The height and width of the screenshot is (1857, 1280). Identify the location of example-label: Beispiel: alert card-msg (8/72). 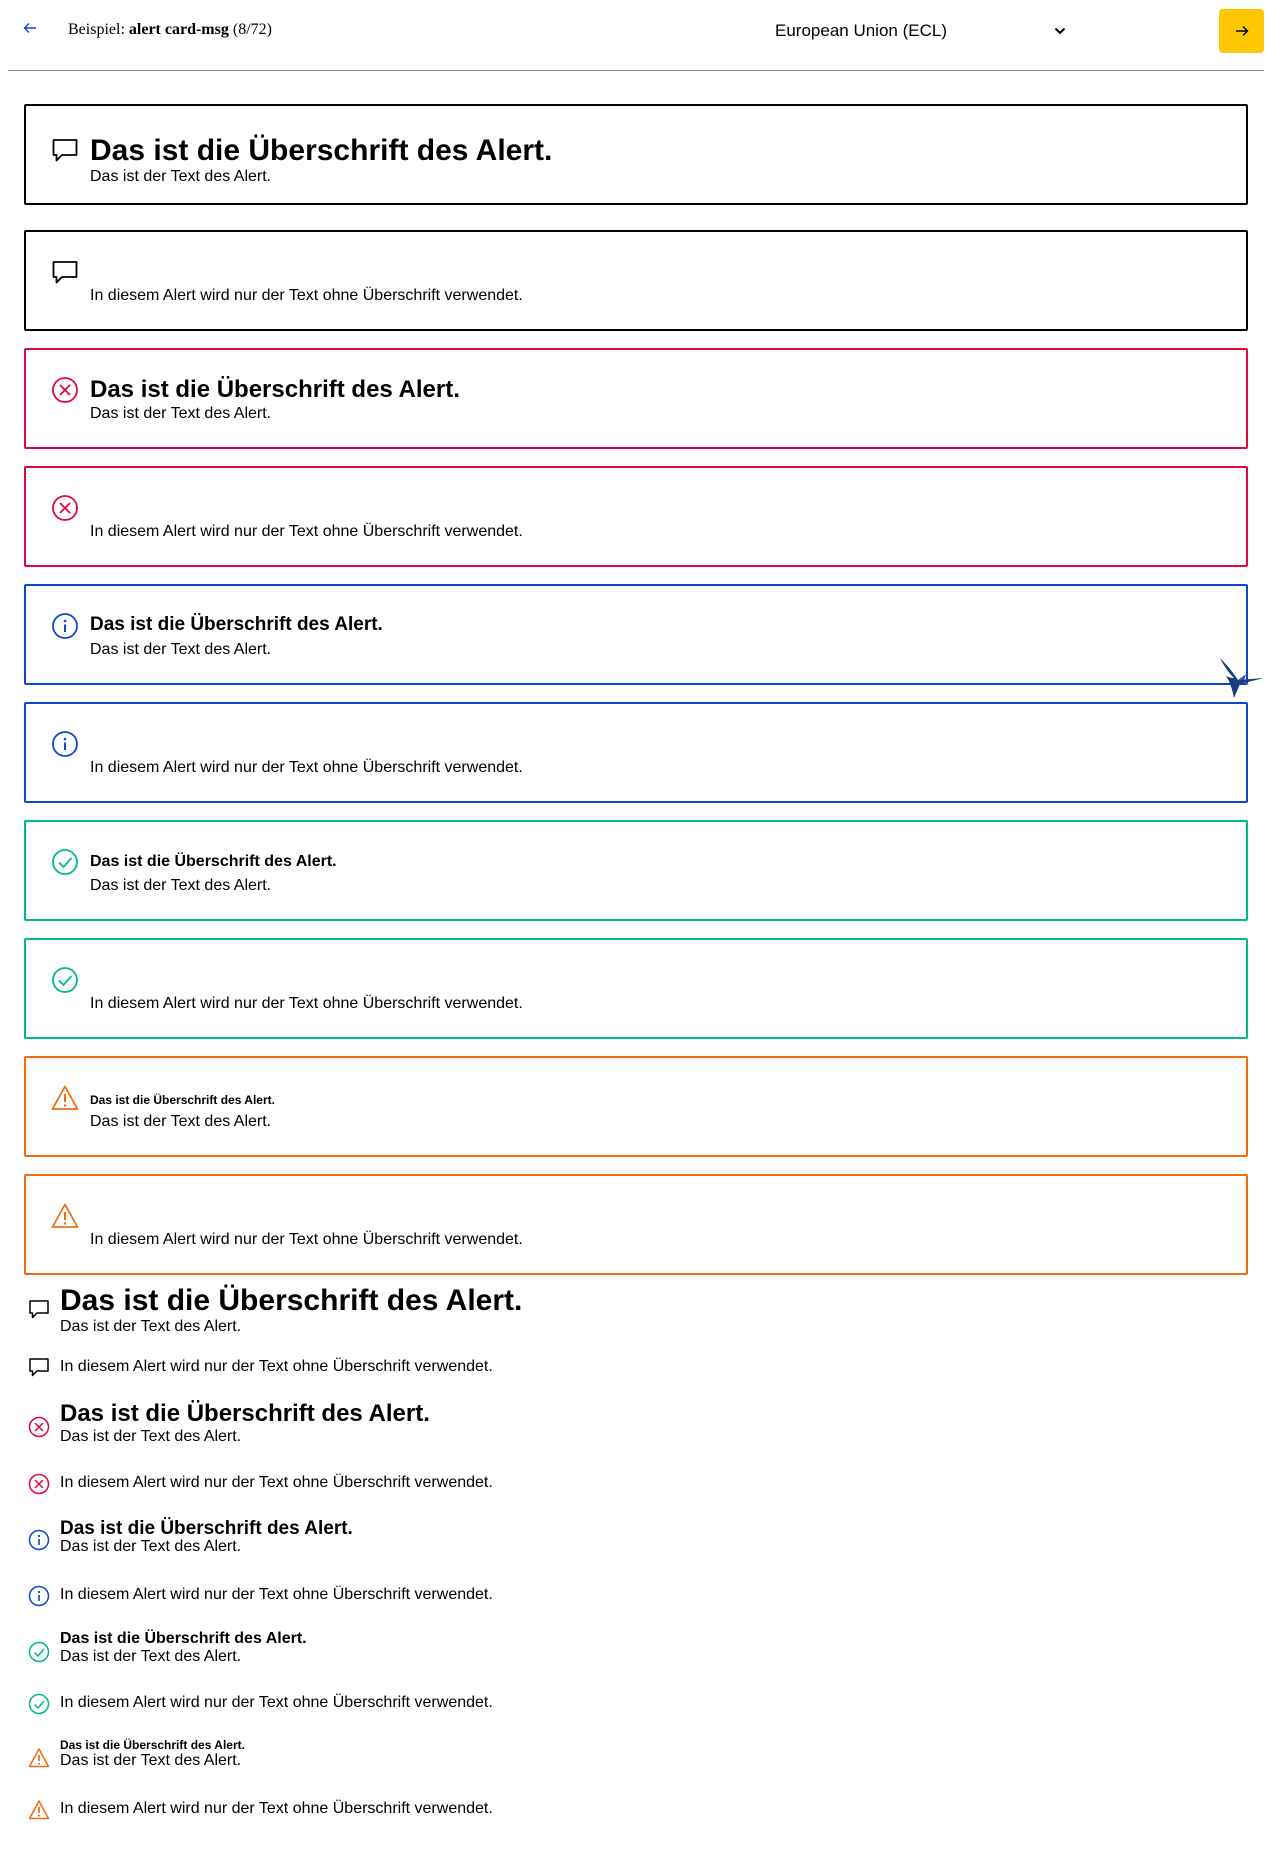
(170, 30).